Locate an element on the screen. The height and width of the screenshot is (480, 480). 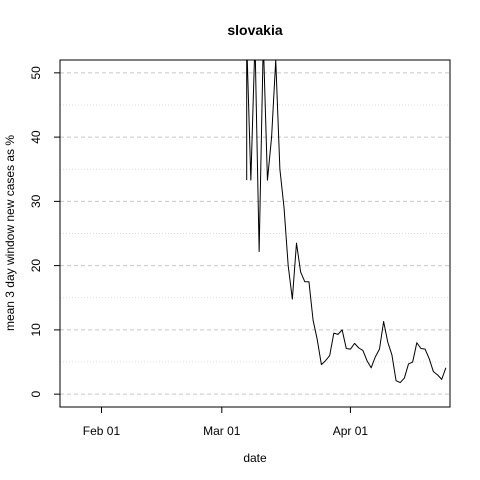
y-tick-label: 40 is located at coordinates (36, 137).